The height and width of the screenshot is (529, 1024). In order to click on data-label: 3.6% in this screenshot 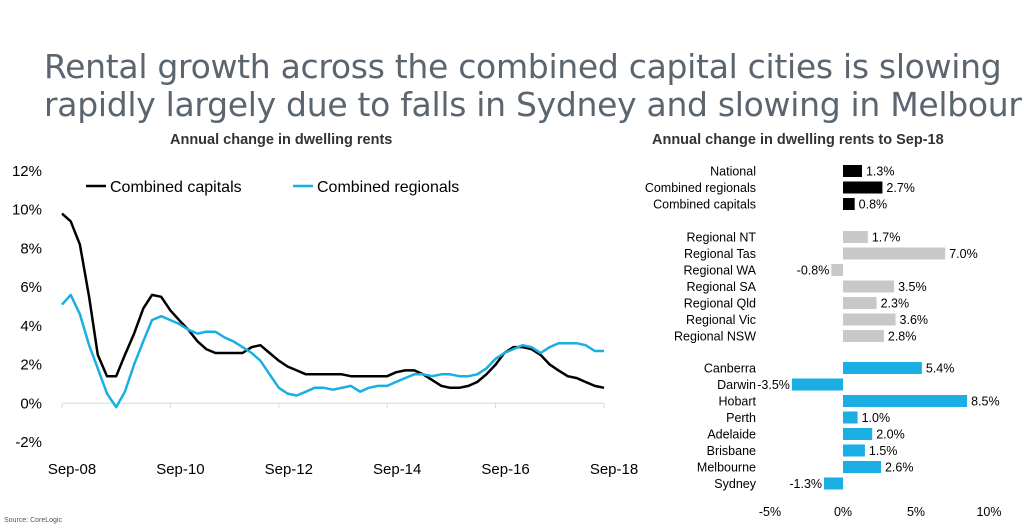, I will do `click(914, 320)`.